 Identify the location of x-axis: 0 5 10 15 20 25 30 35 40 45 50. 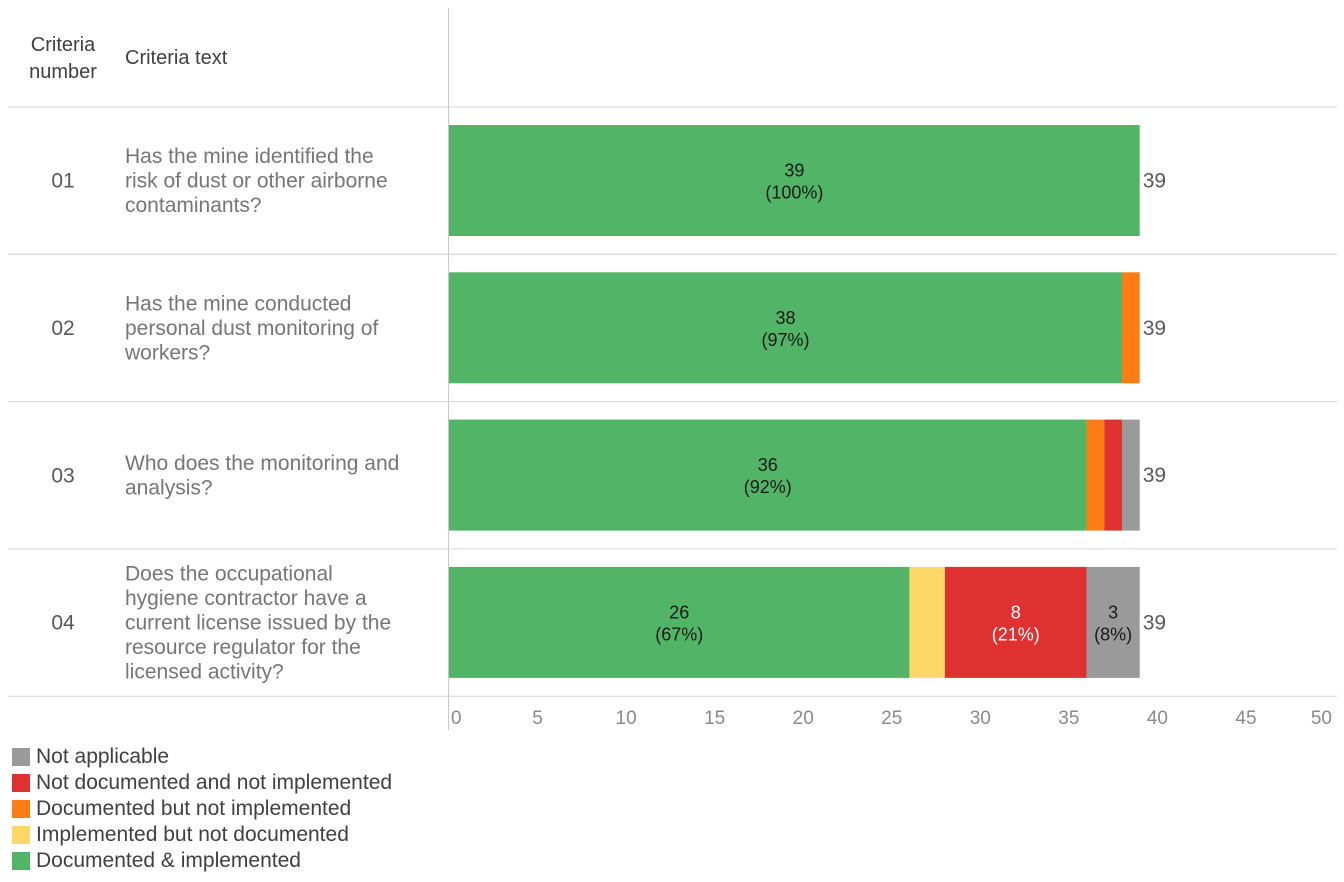
(891, 718).